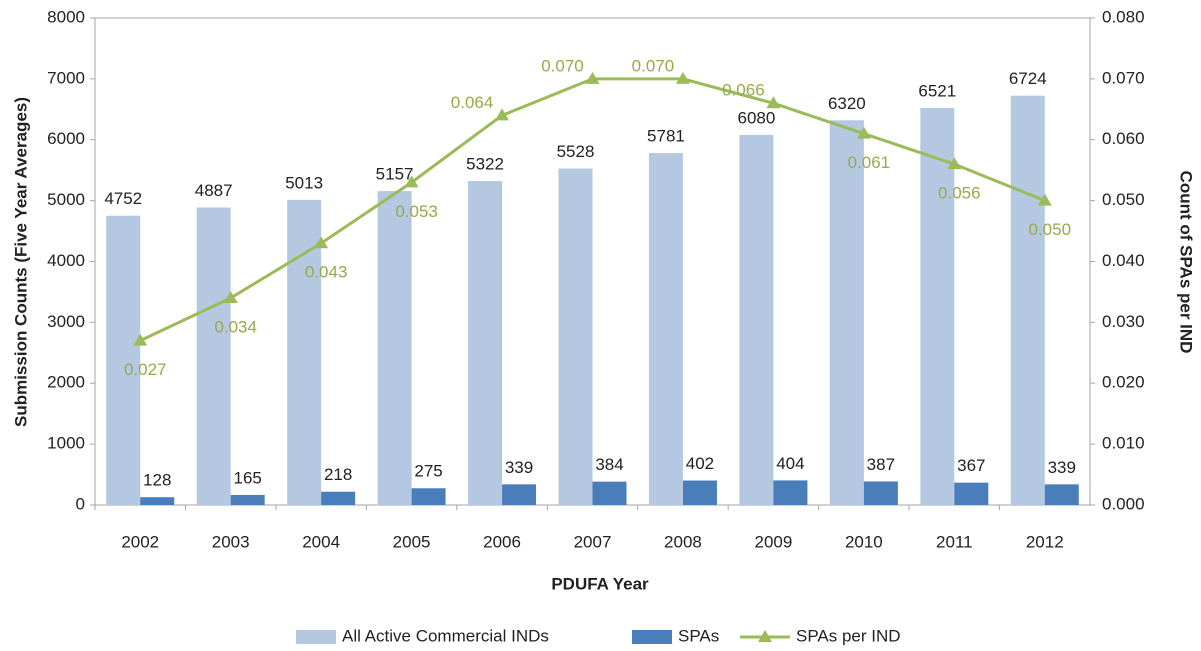 Image resolution: width=1201 pixels, height=651 pixels. What do you see at coordinates (971, 465) in the screenshot?
I see `bar-label: 367` at bounding box center [971, 465].